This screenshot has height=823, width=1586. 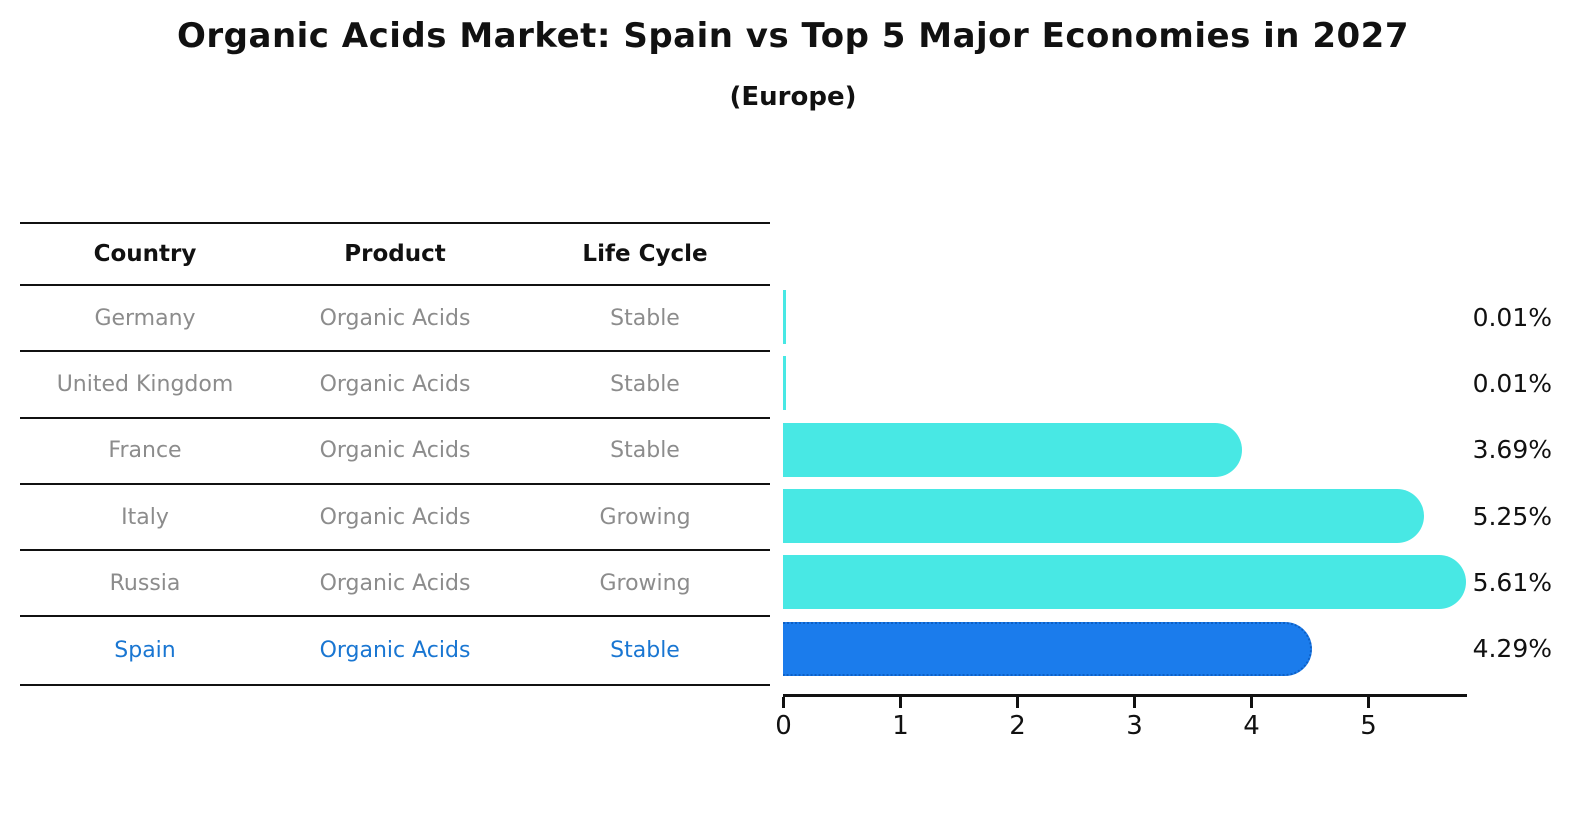 I want to click on bar-row: 4.29%, so click(x=1184, y=649).